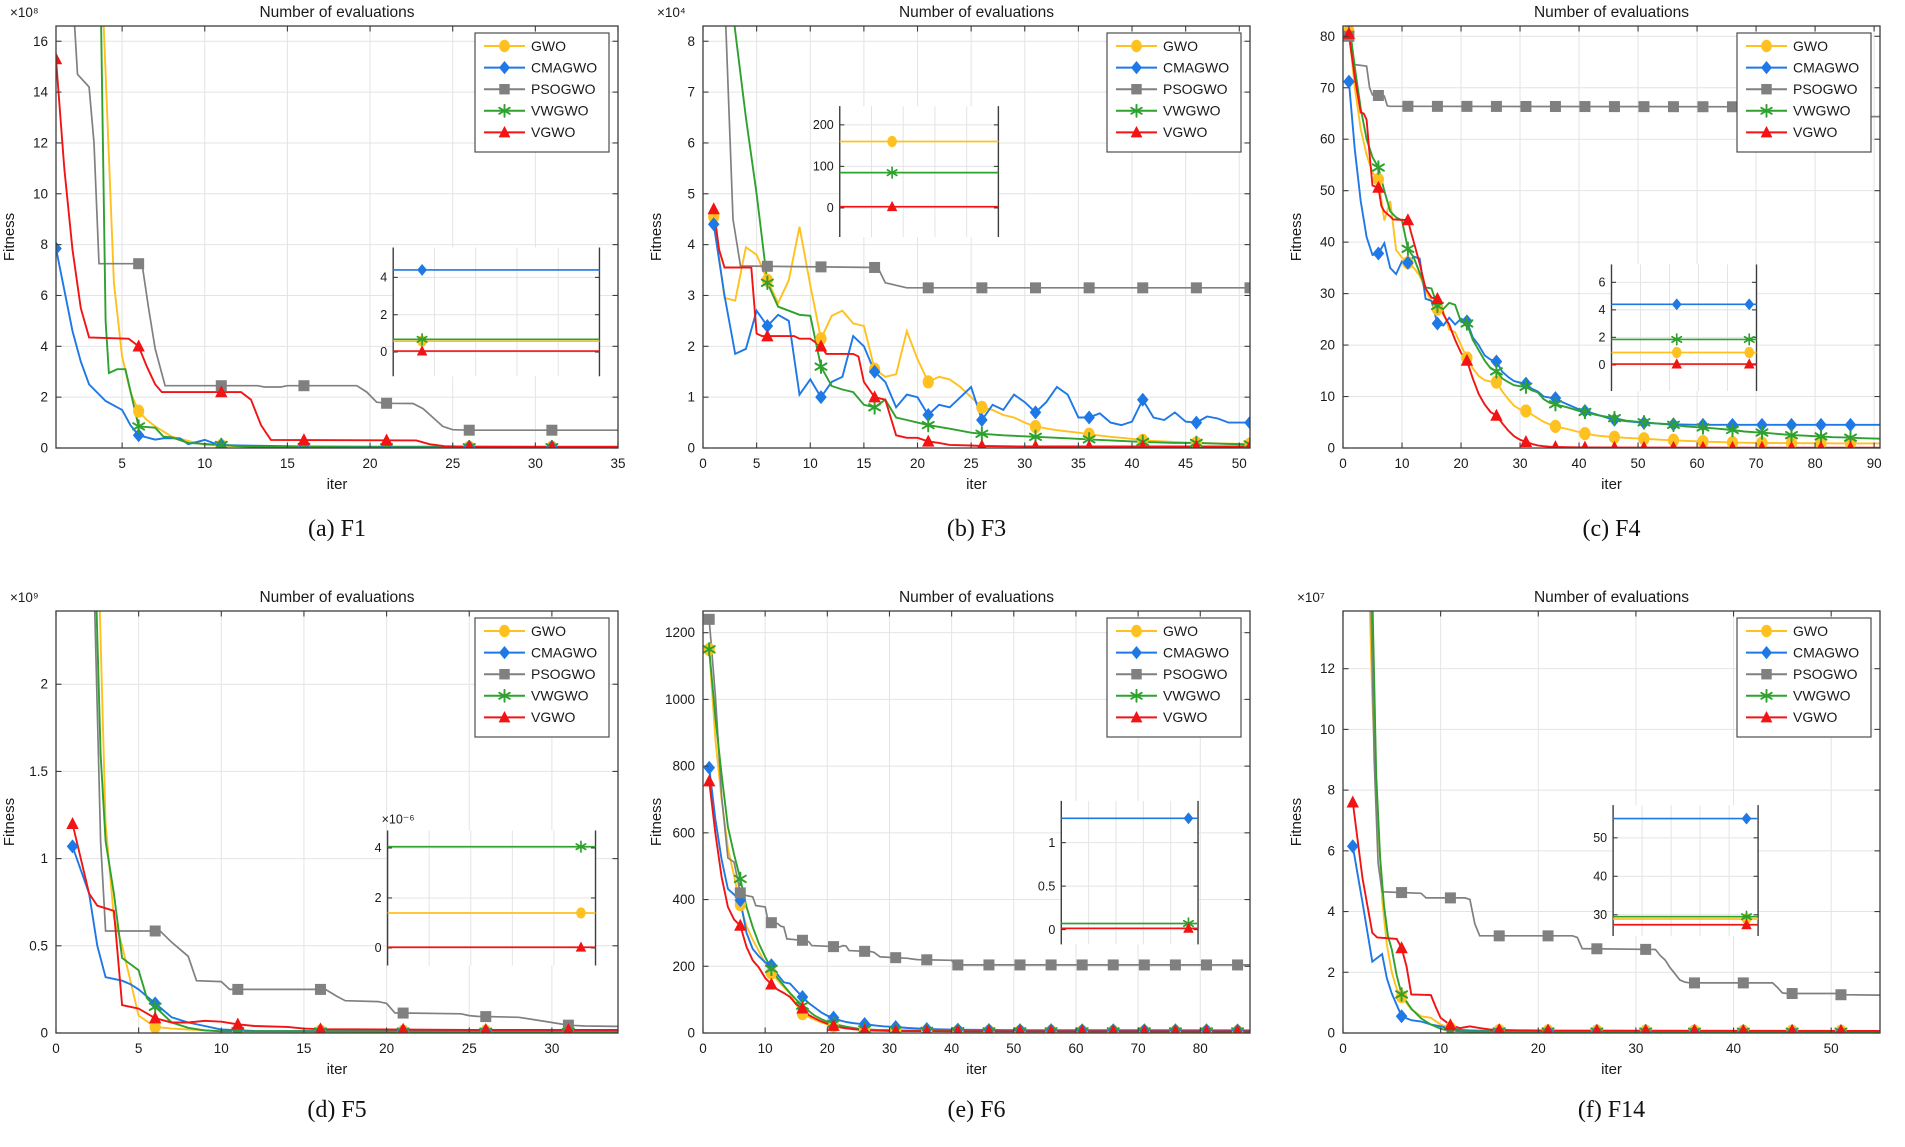 The height and width of the screenshot is (1147, 1905). What do you see at coordinates (41, 92) in the screenshot?
I see `svg-text: 14` at bounding box center [41, 92].